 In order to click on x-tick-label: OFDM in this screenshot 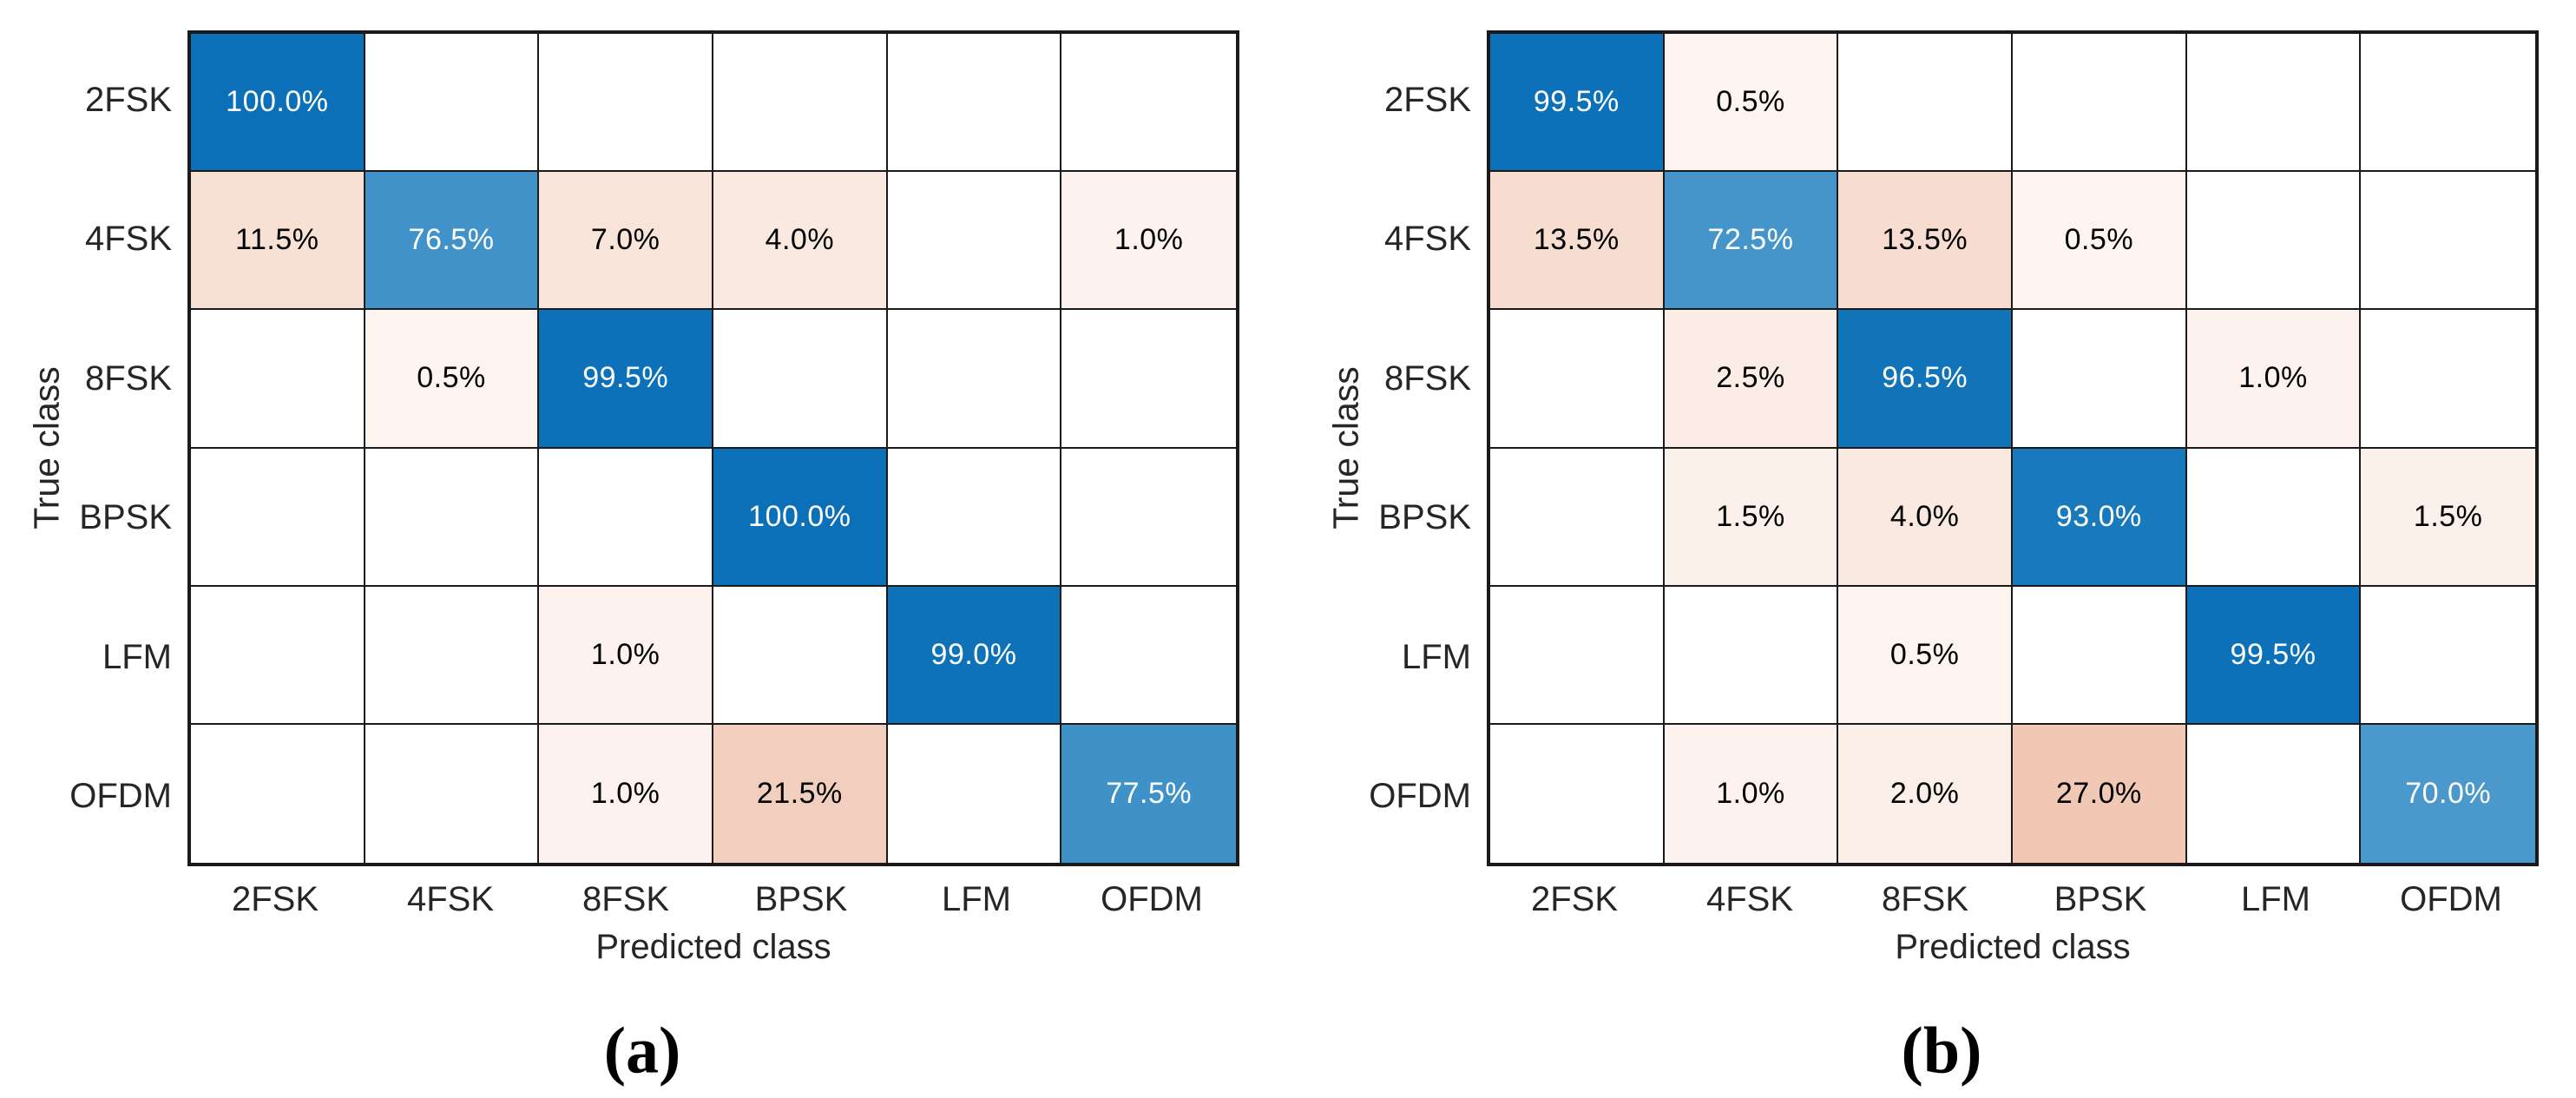, I will do `click(1152, 898)`.